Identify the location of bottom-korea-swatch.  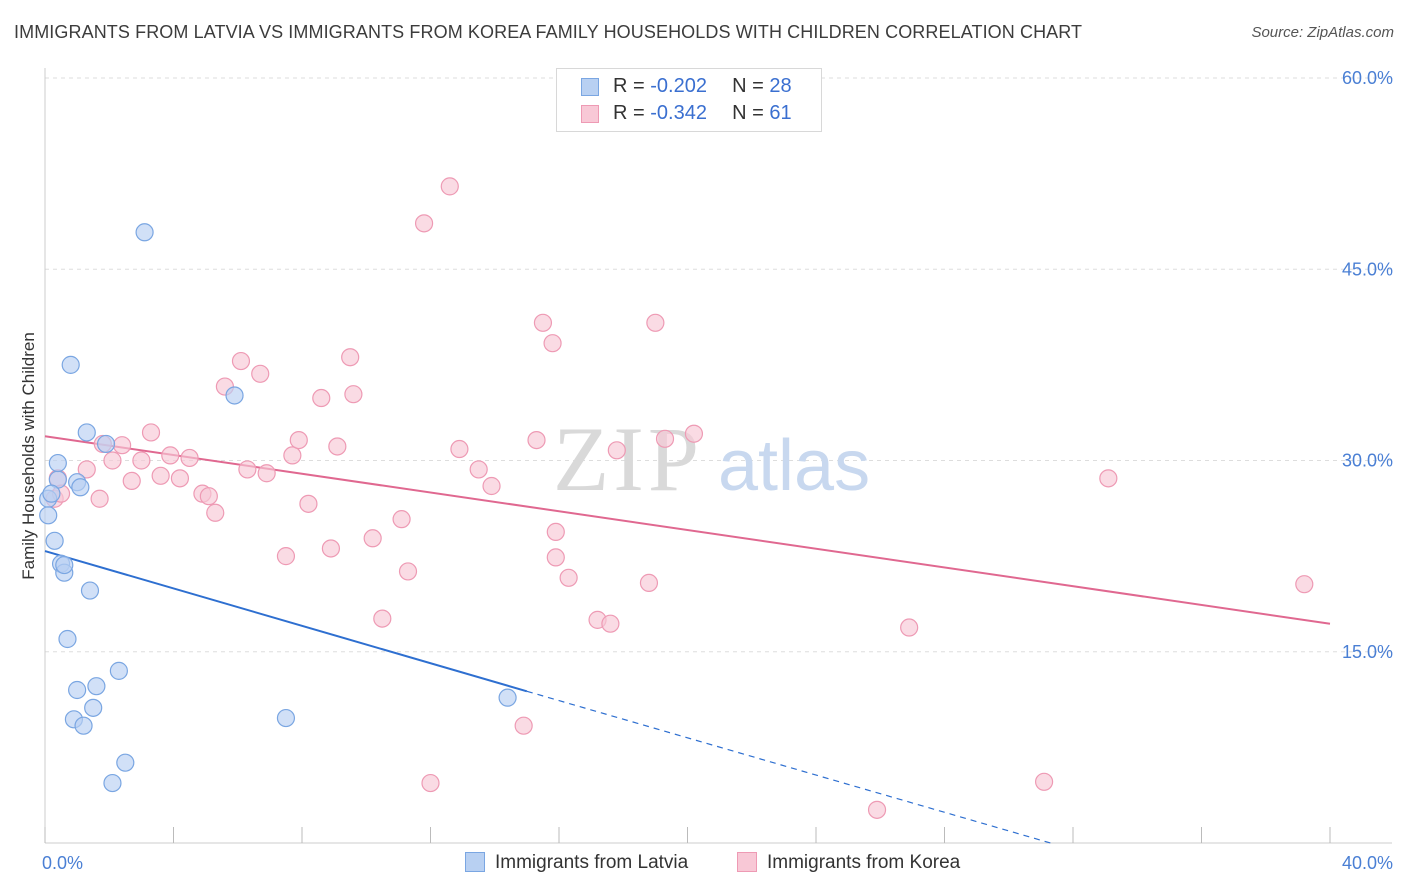
(747, 862).